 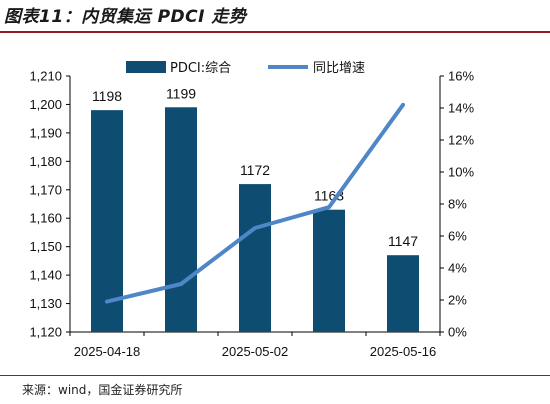 I want to click on x-tick-label: 2025-05-02, so click(x=255, y=351).